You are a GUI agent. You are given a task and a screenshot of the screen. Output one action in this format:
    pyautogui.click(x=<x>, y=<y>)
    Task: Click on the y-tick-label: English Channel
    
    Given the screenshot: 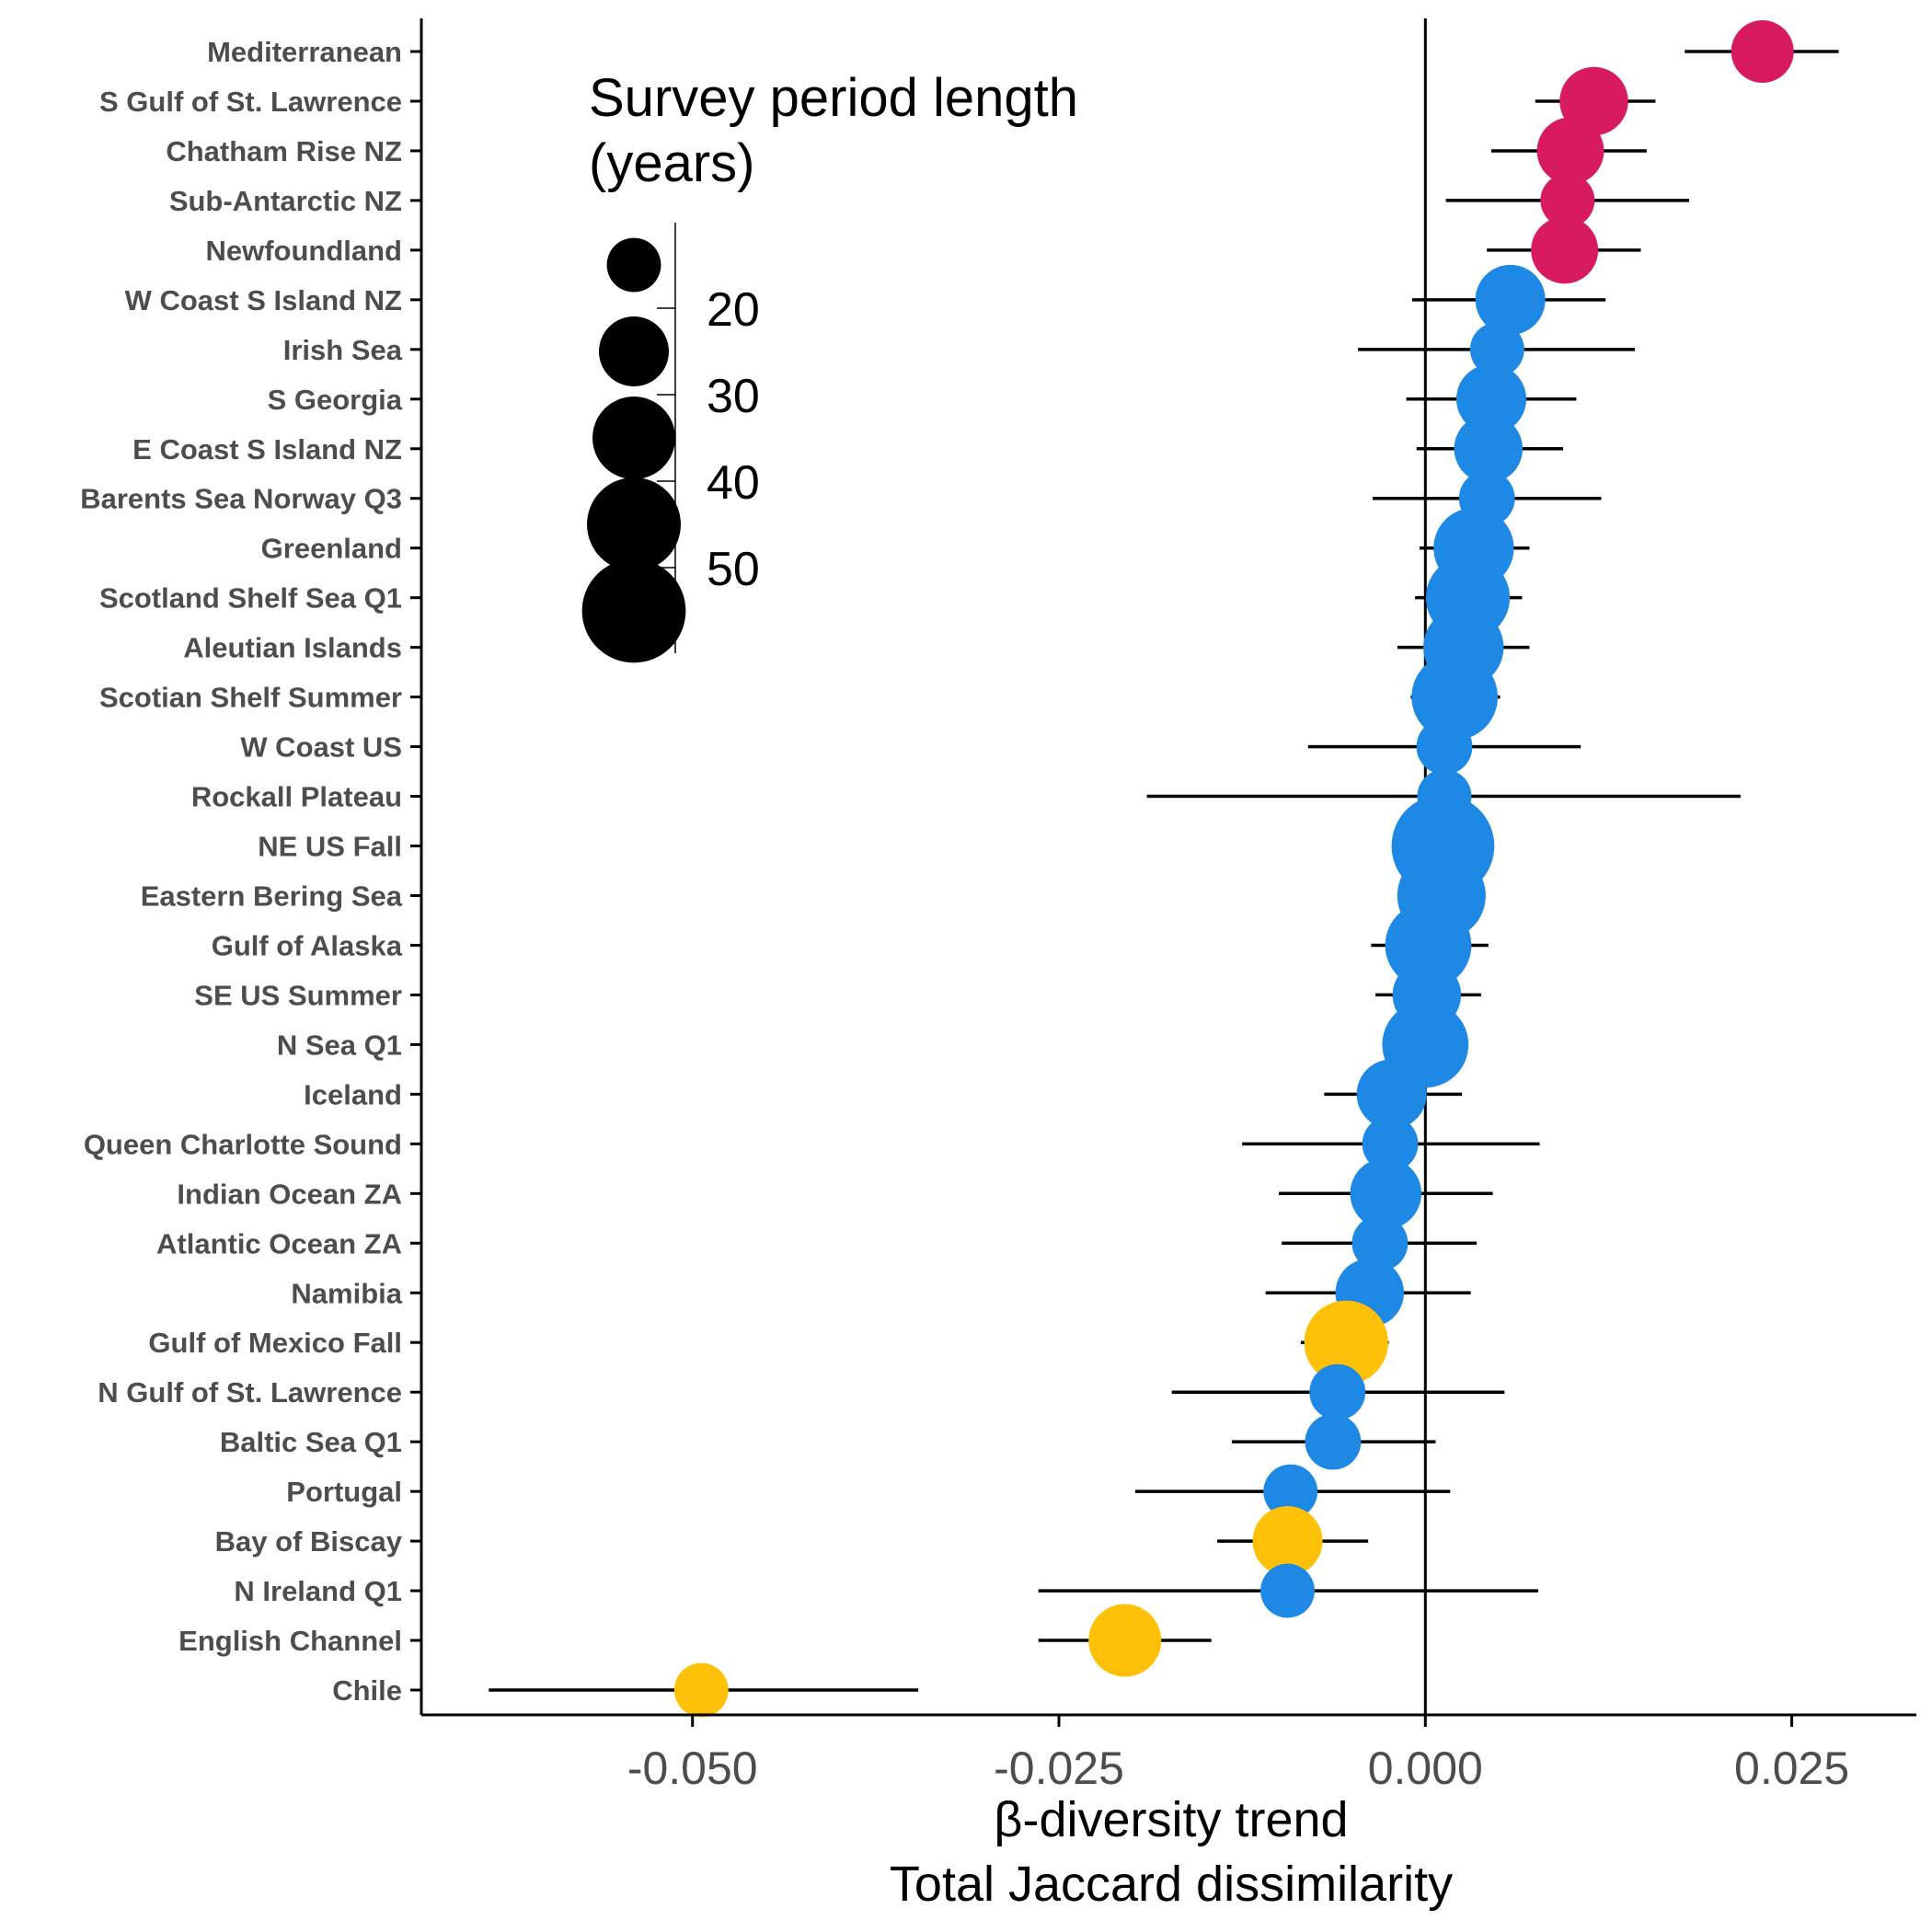 What is the action you would take?
    pyautogui.click(x=290, y=1641)
    